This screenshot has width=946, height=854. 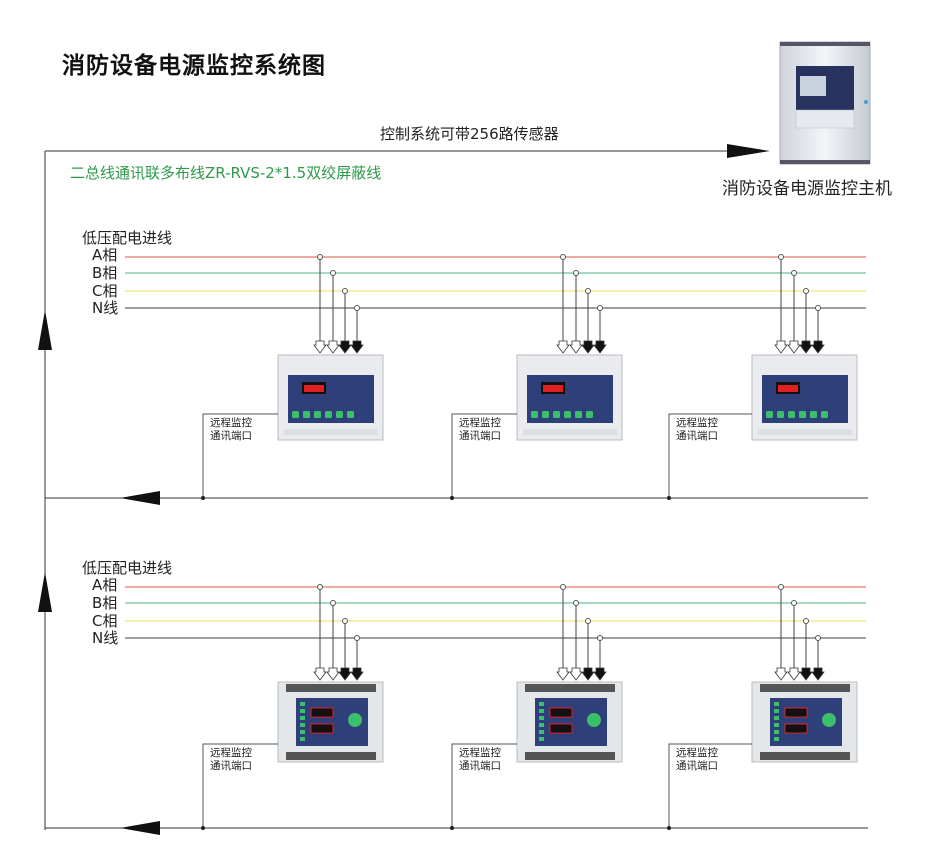 I want to click on monitoring-host-cabinet, so click(x=825, y=103).